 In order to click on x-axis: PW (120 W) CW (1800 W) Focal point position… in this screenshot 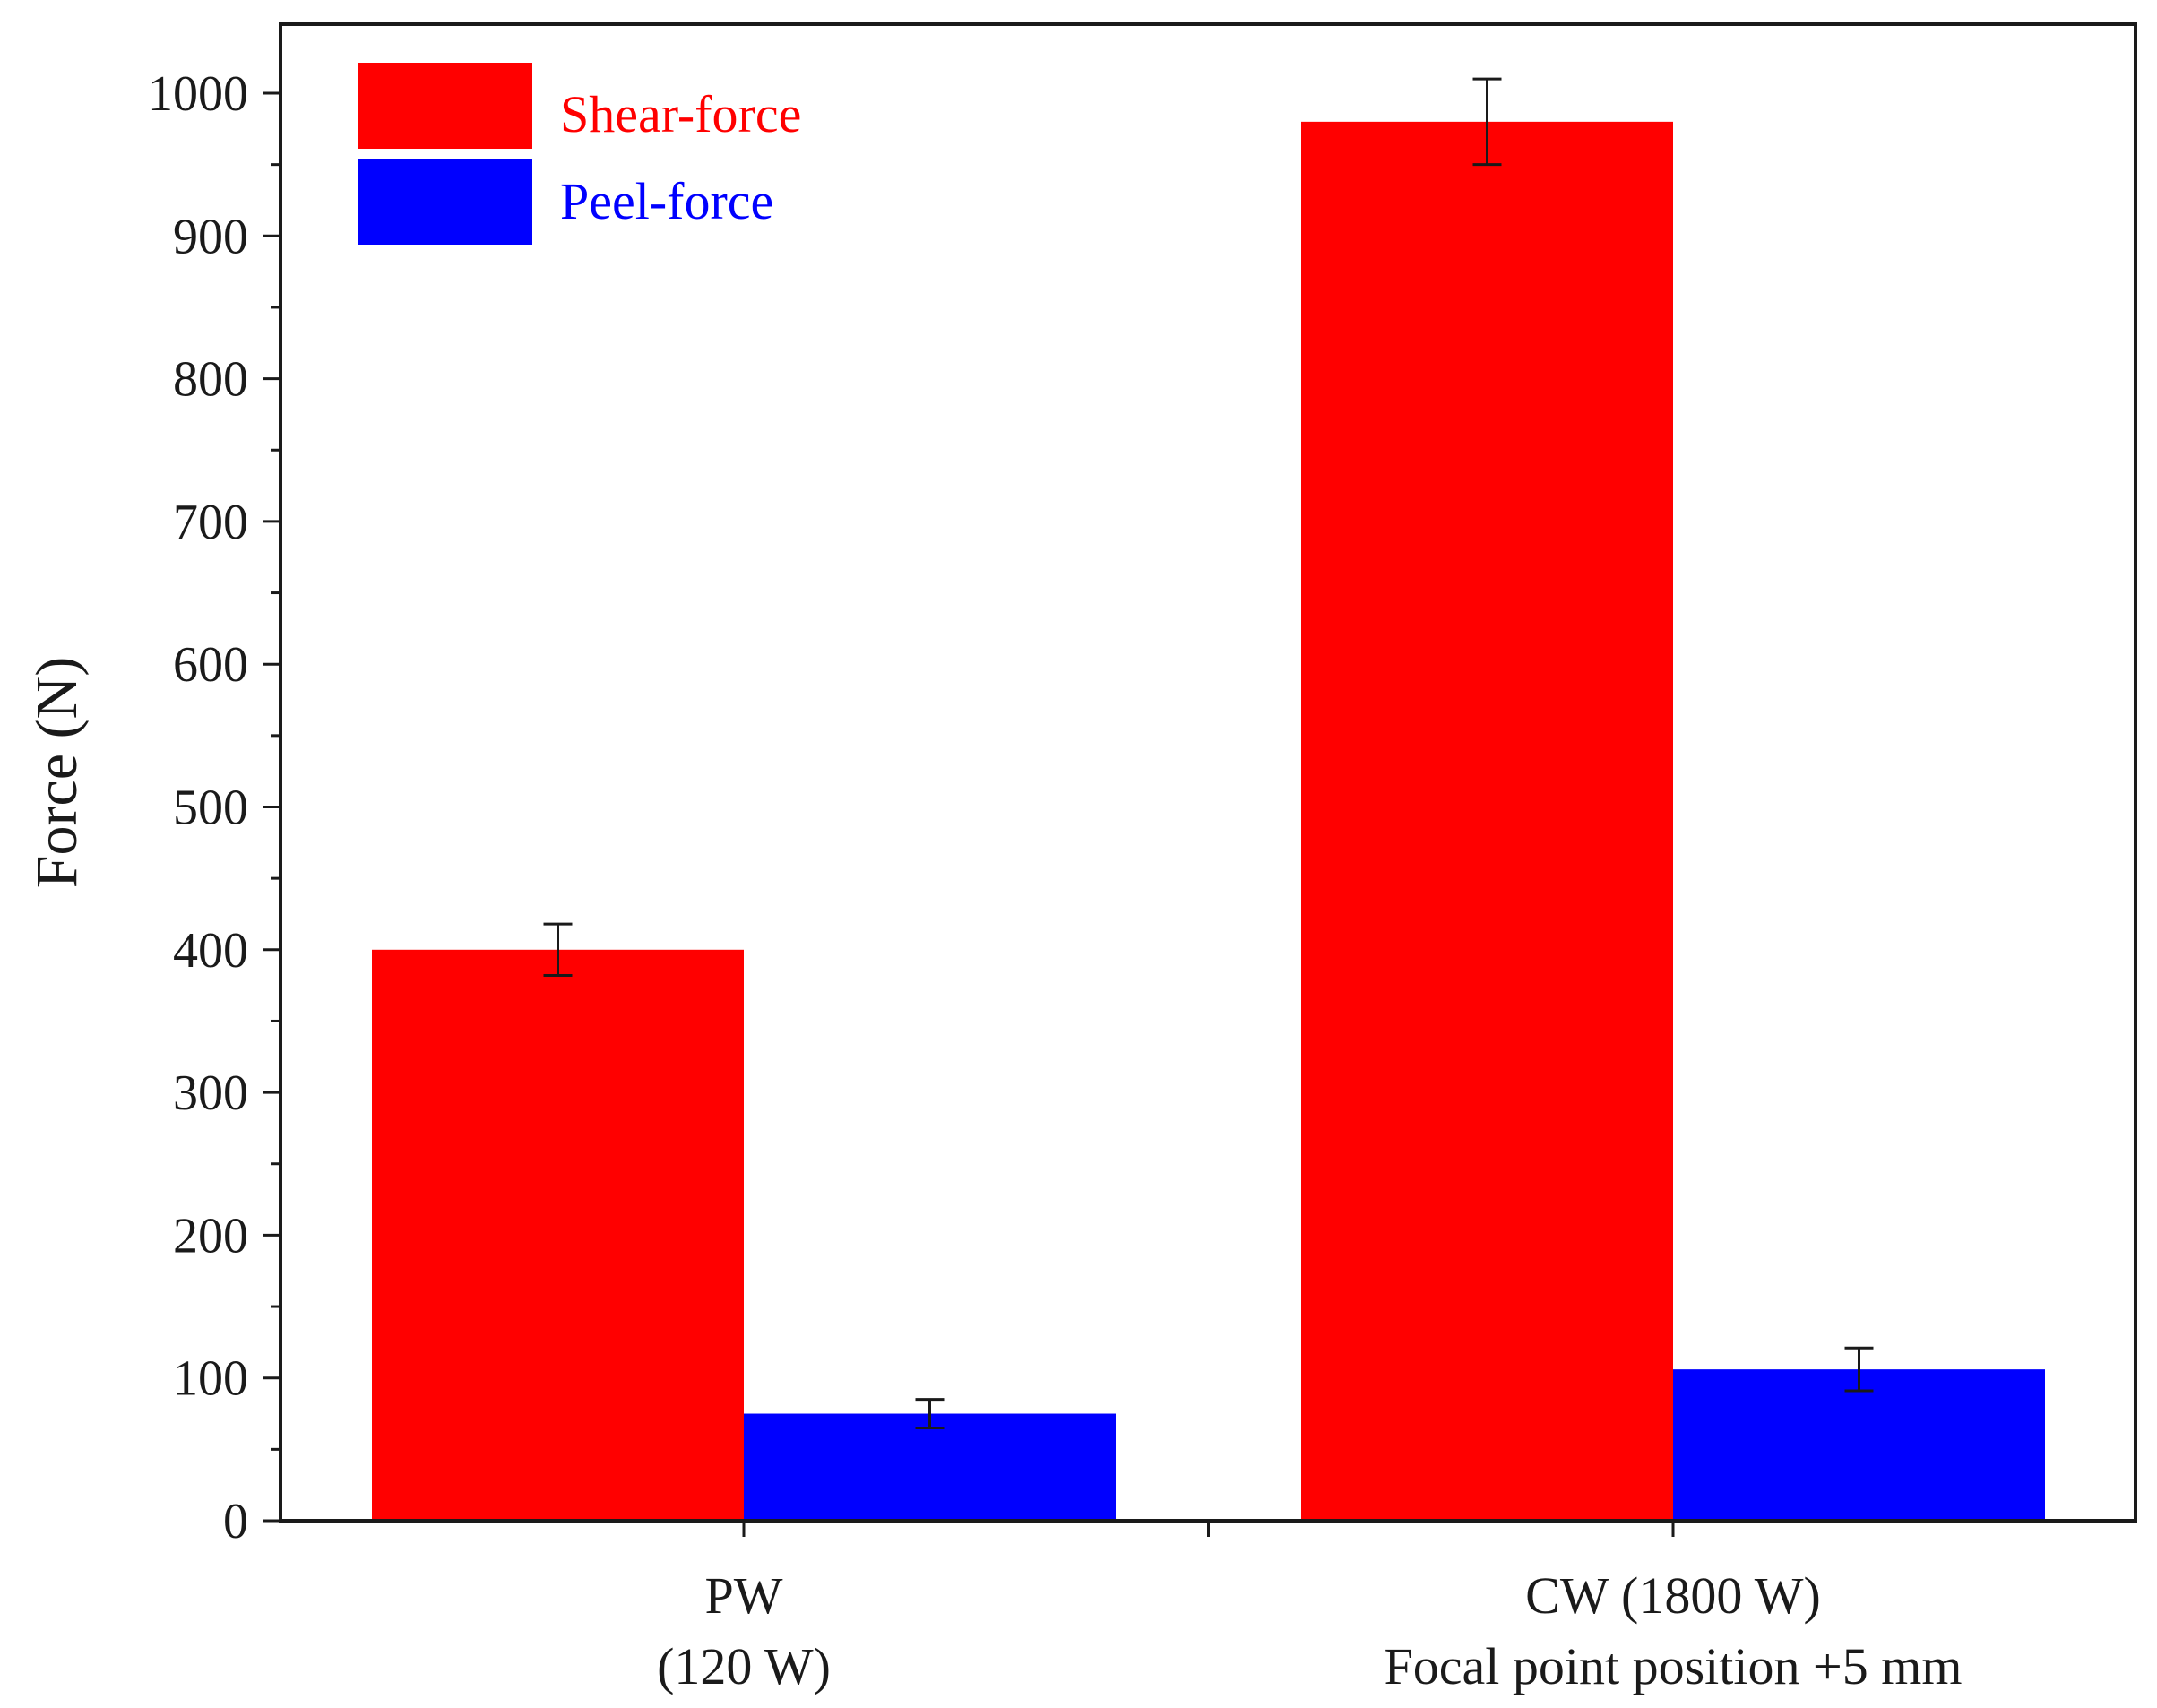, I will do `click(1309, 1608)`.